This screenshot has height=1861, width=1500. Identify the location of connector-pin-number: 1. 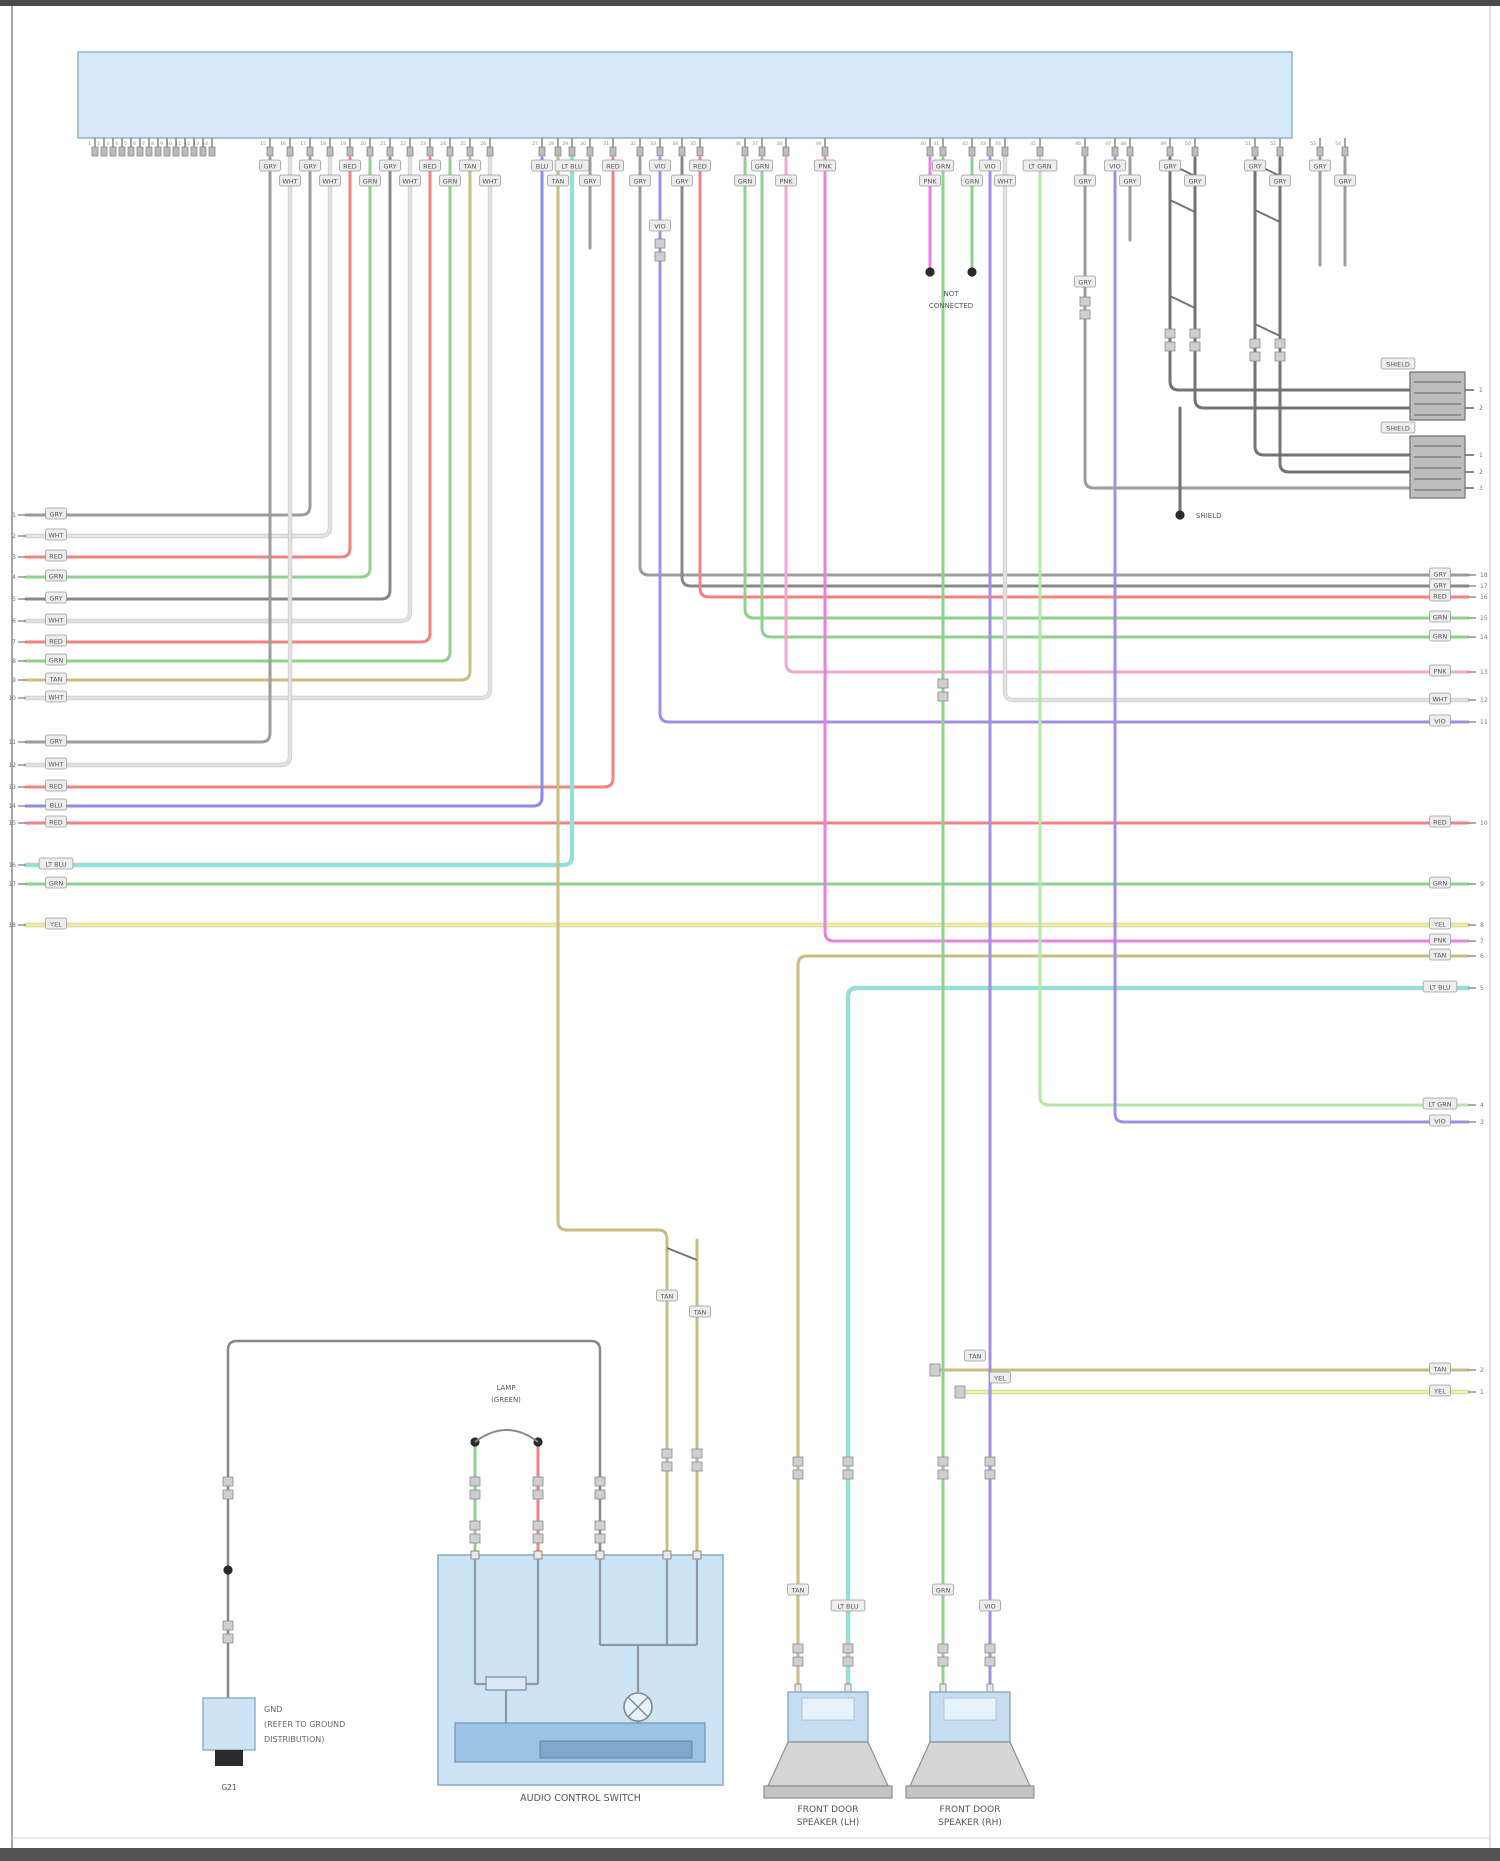
(1481, 390).